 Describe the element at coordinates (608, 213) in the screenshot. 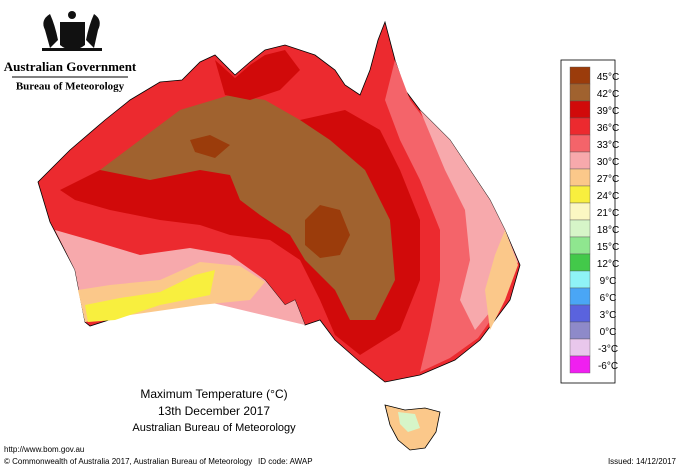

I see `legend-label: 21°C` at that location.